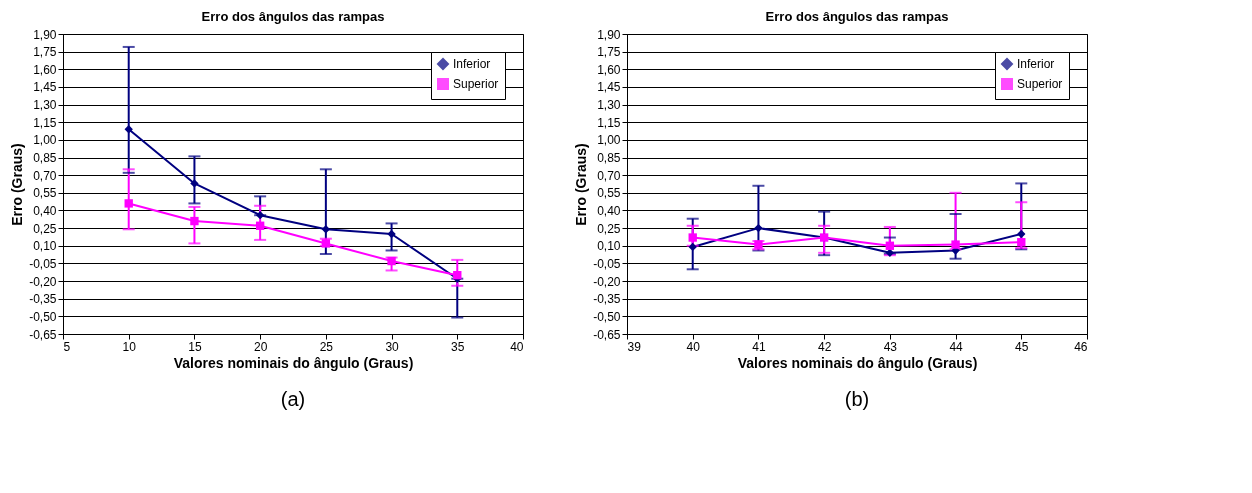 This screenshot has height=493, width=1252. I want to click on x-tick-label: 46, so click(1081, 346).